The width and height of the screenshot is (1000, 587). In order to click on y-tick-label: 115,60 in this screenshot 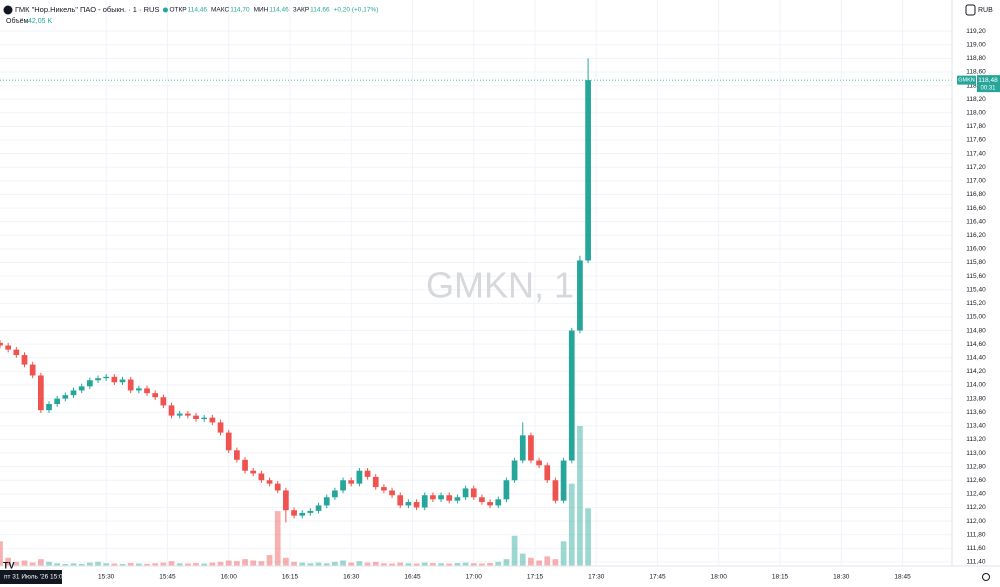, I will do `click(976, 276)`.